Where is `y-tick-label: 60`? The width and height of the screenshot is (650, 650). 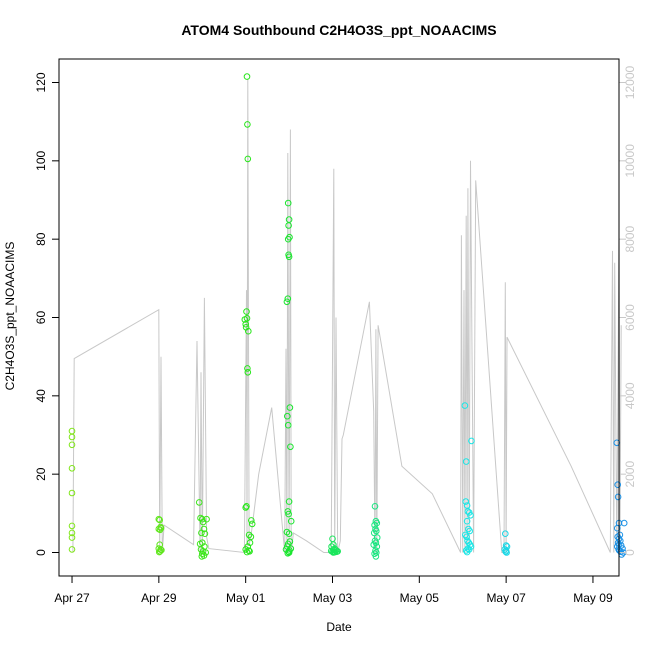 y-tick-label: 60 is located at coordinates (41, 318).